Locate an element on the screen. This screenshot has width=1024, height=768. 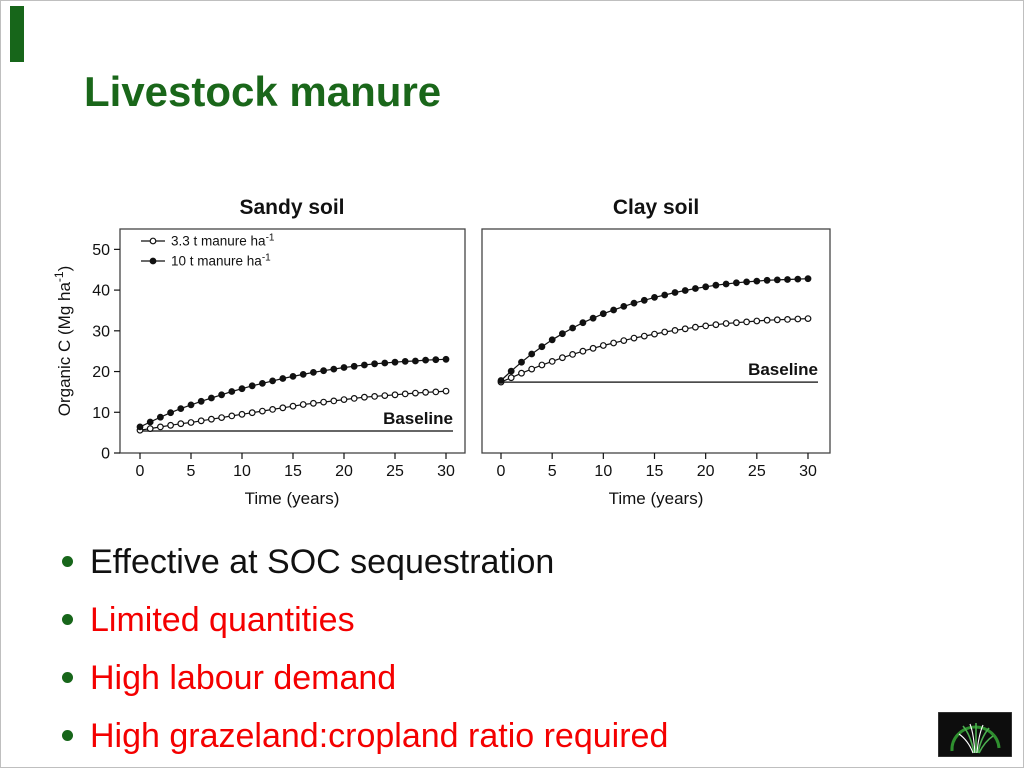
svg-text: 3.3 t manure ha-1 is located at coordinates (223, 241).